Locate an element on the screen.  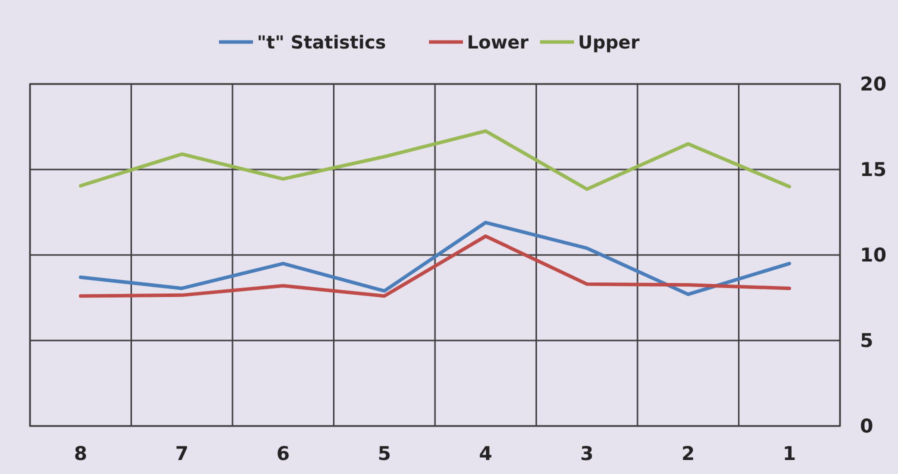
x-tick-label: 2 is located at coordinates (688, 454).